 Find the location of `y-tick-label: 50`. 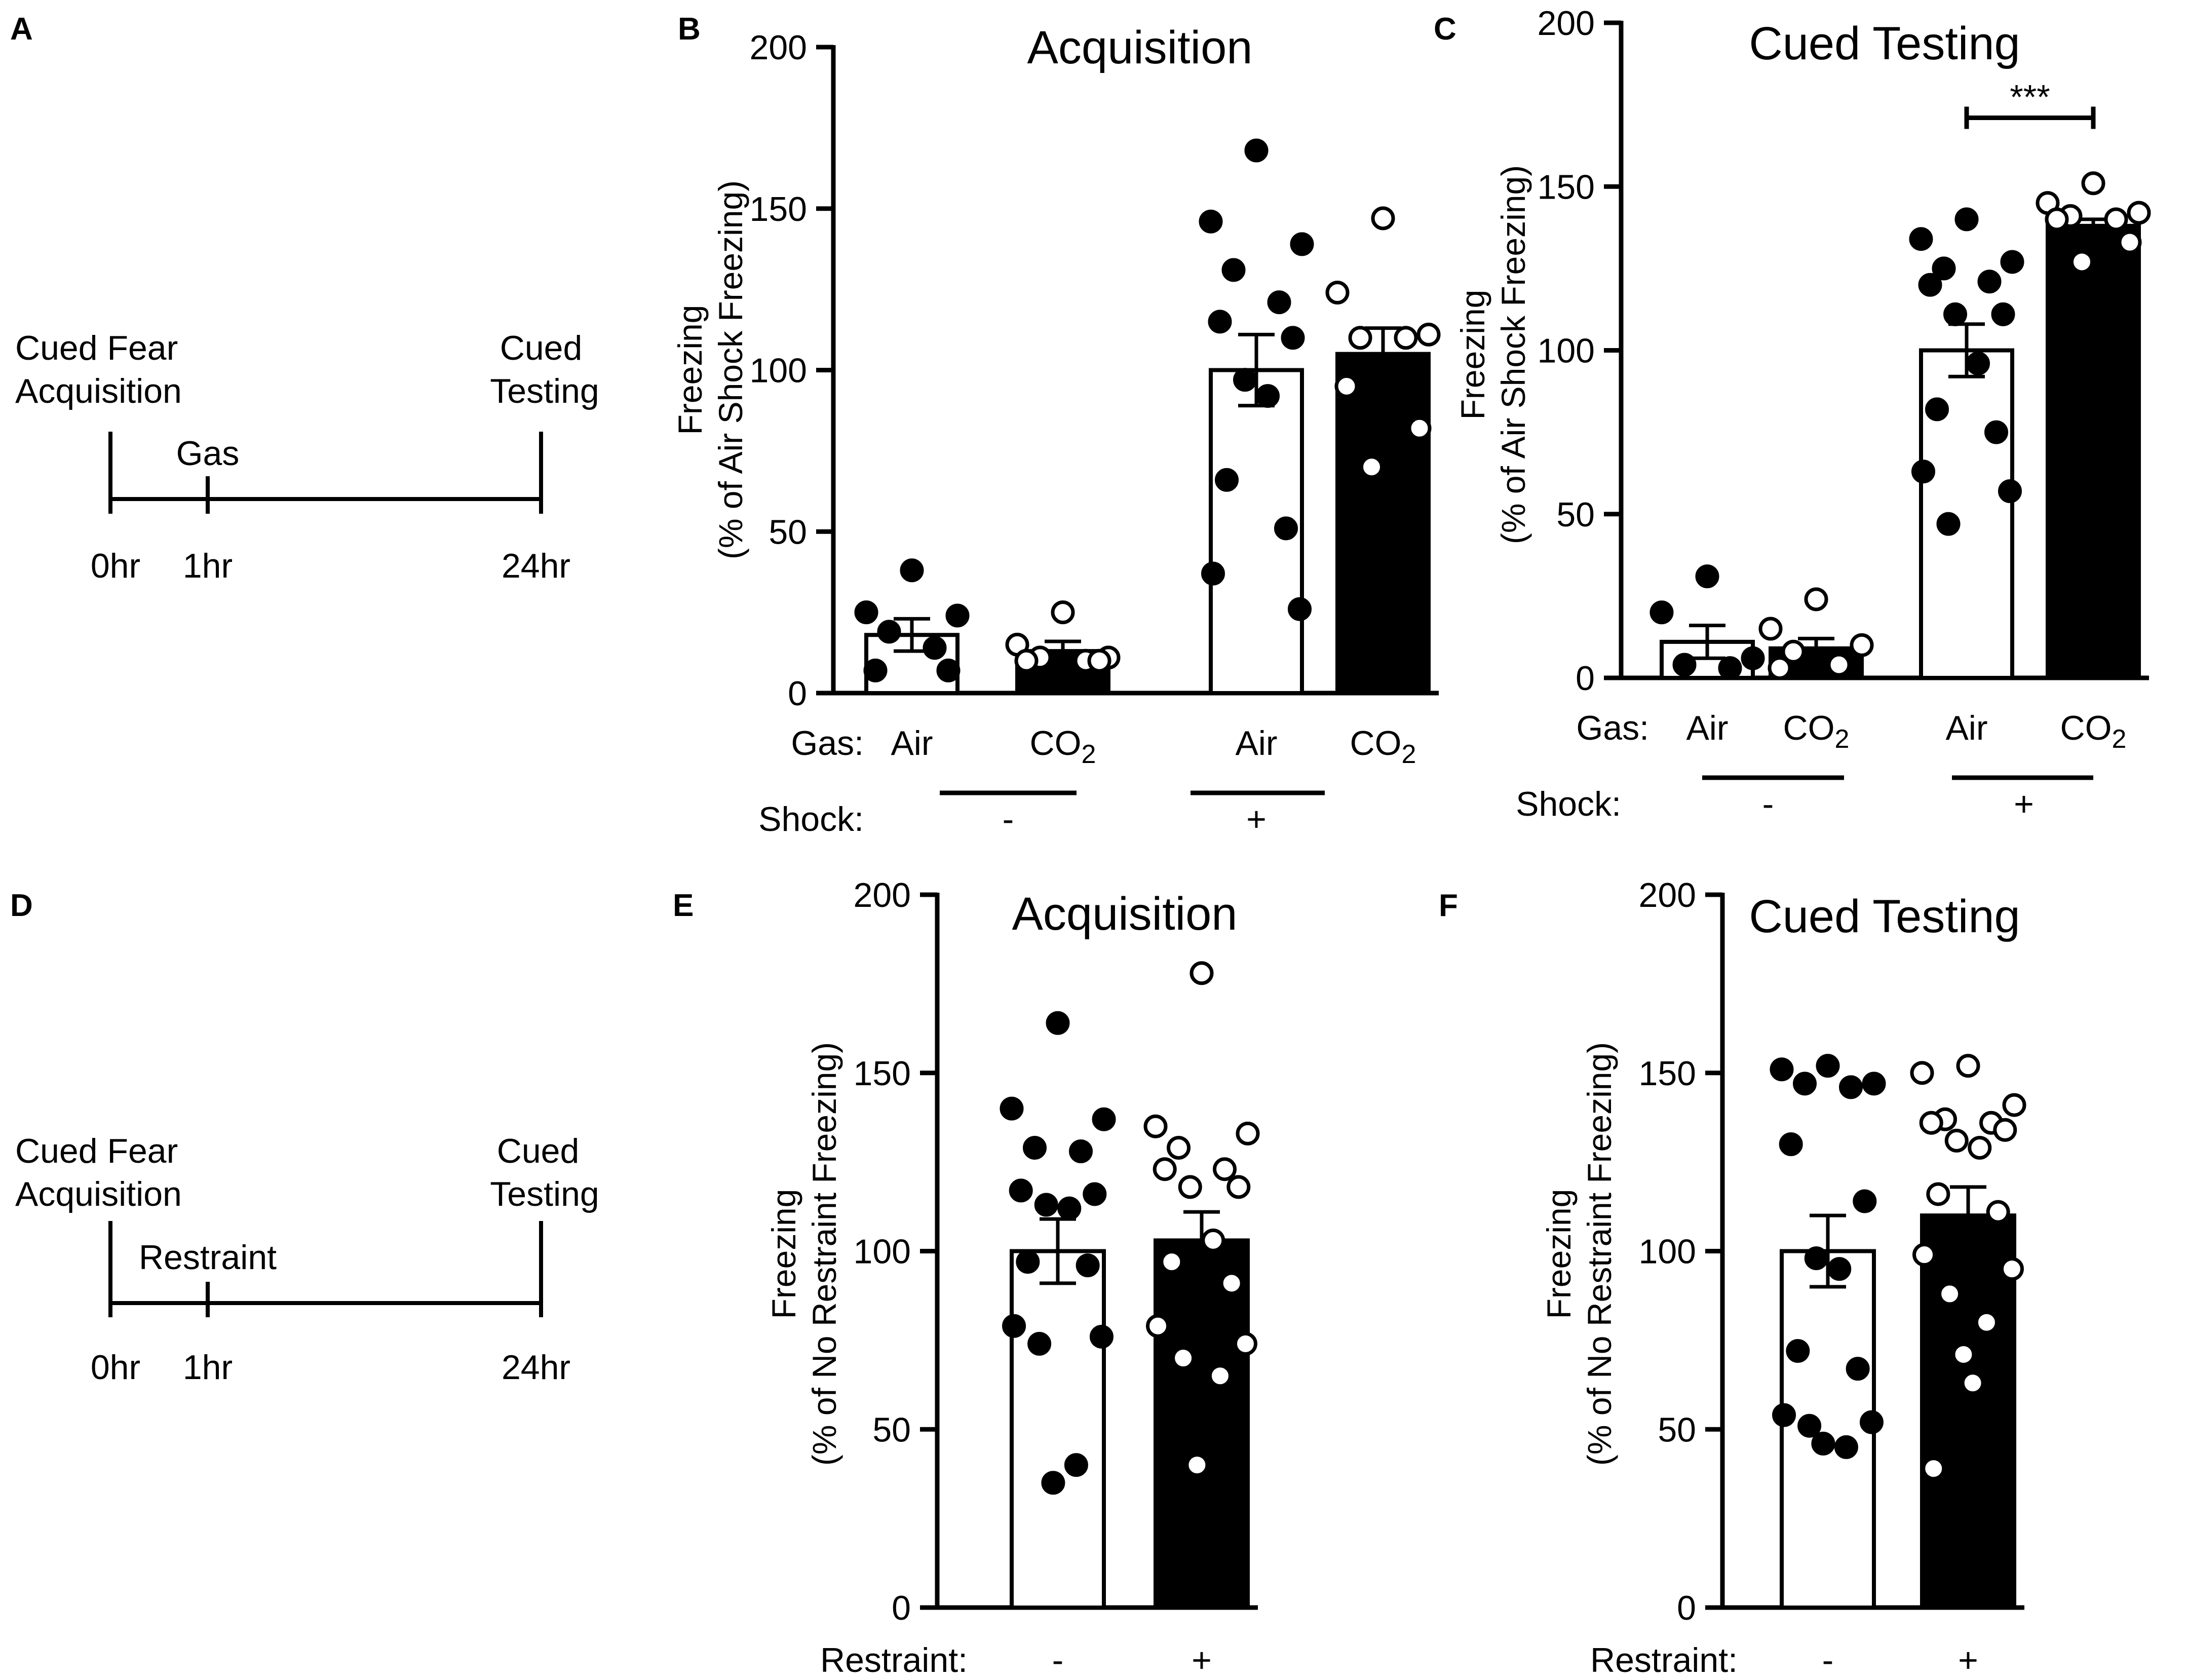

y-tick-label: 50 is located at coordinates (1677, 1429).